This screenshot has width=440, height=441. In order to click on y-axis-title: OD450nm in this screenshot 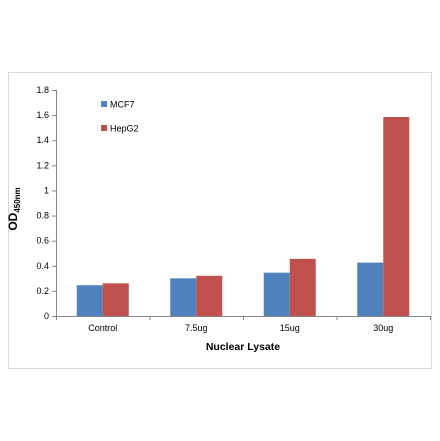, I will do `click(14, 208)`.